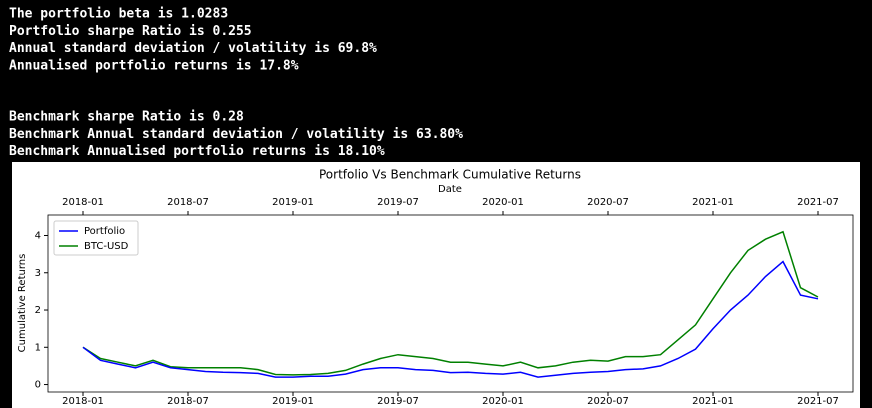 The image size is (872, 408). Describe the element at coordinates (38, 273) in the screenshot. I see `y-tick-label: 3` at that location.